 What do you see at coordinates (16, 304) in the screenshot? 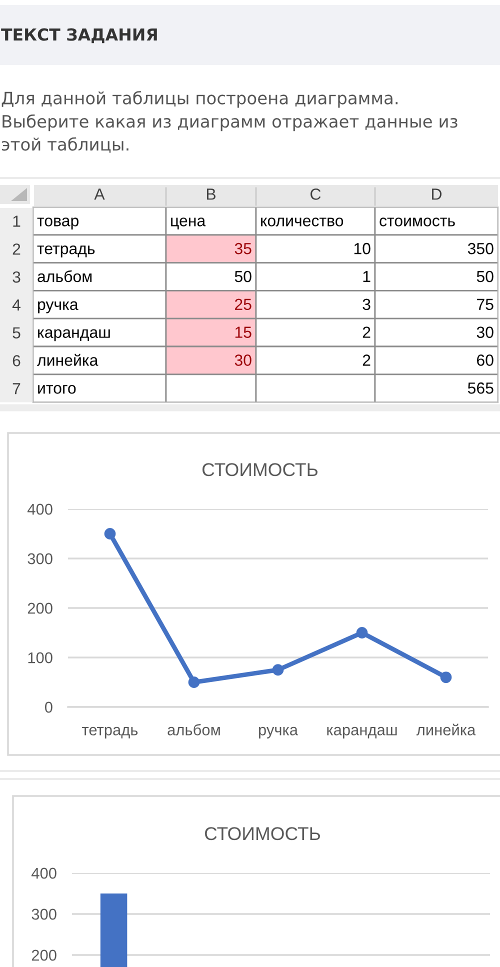
I see `y-tick-label: 4` at bounding box center [16, 304].